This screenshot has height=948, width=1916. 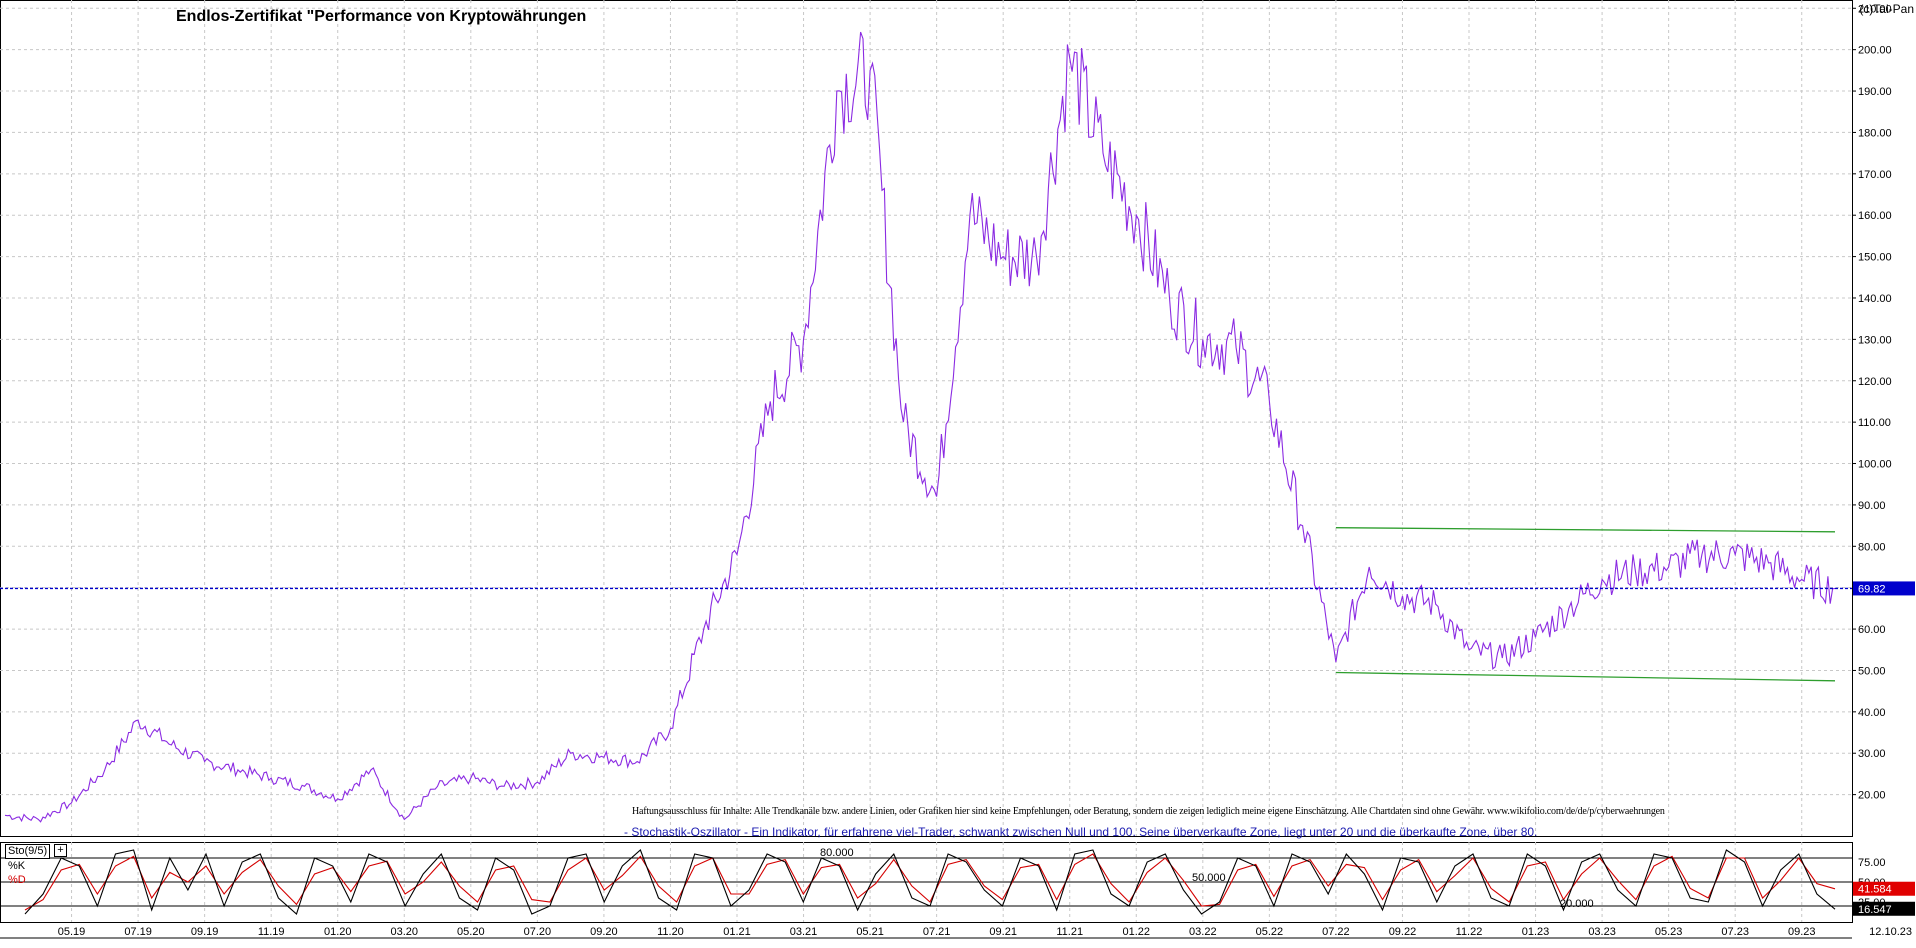 What do you see at coordinates (1403, 932) in the screenshot?
I see `x-tick-label: 09.22` at bounding box center [1403, 932].